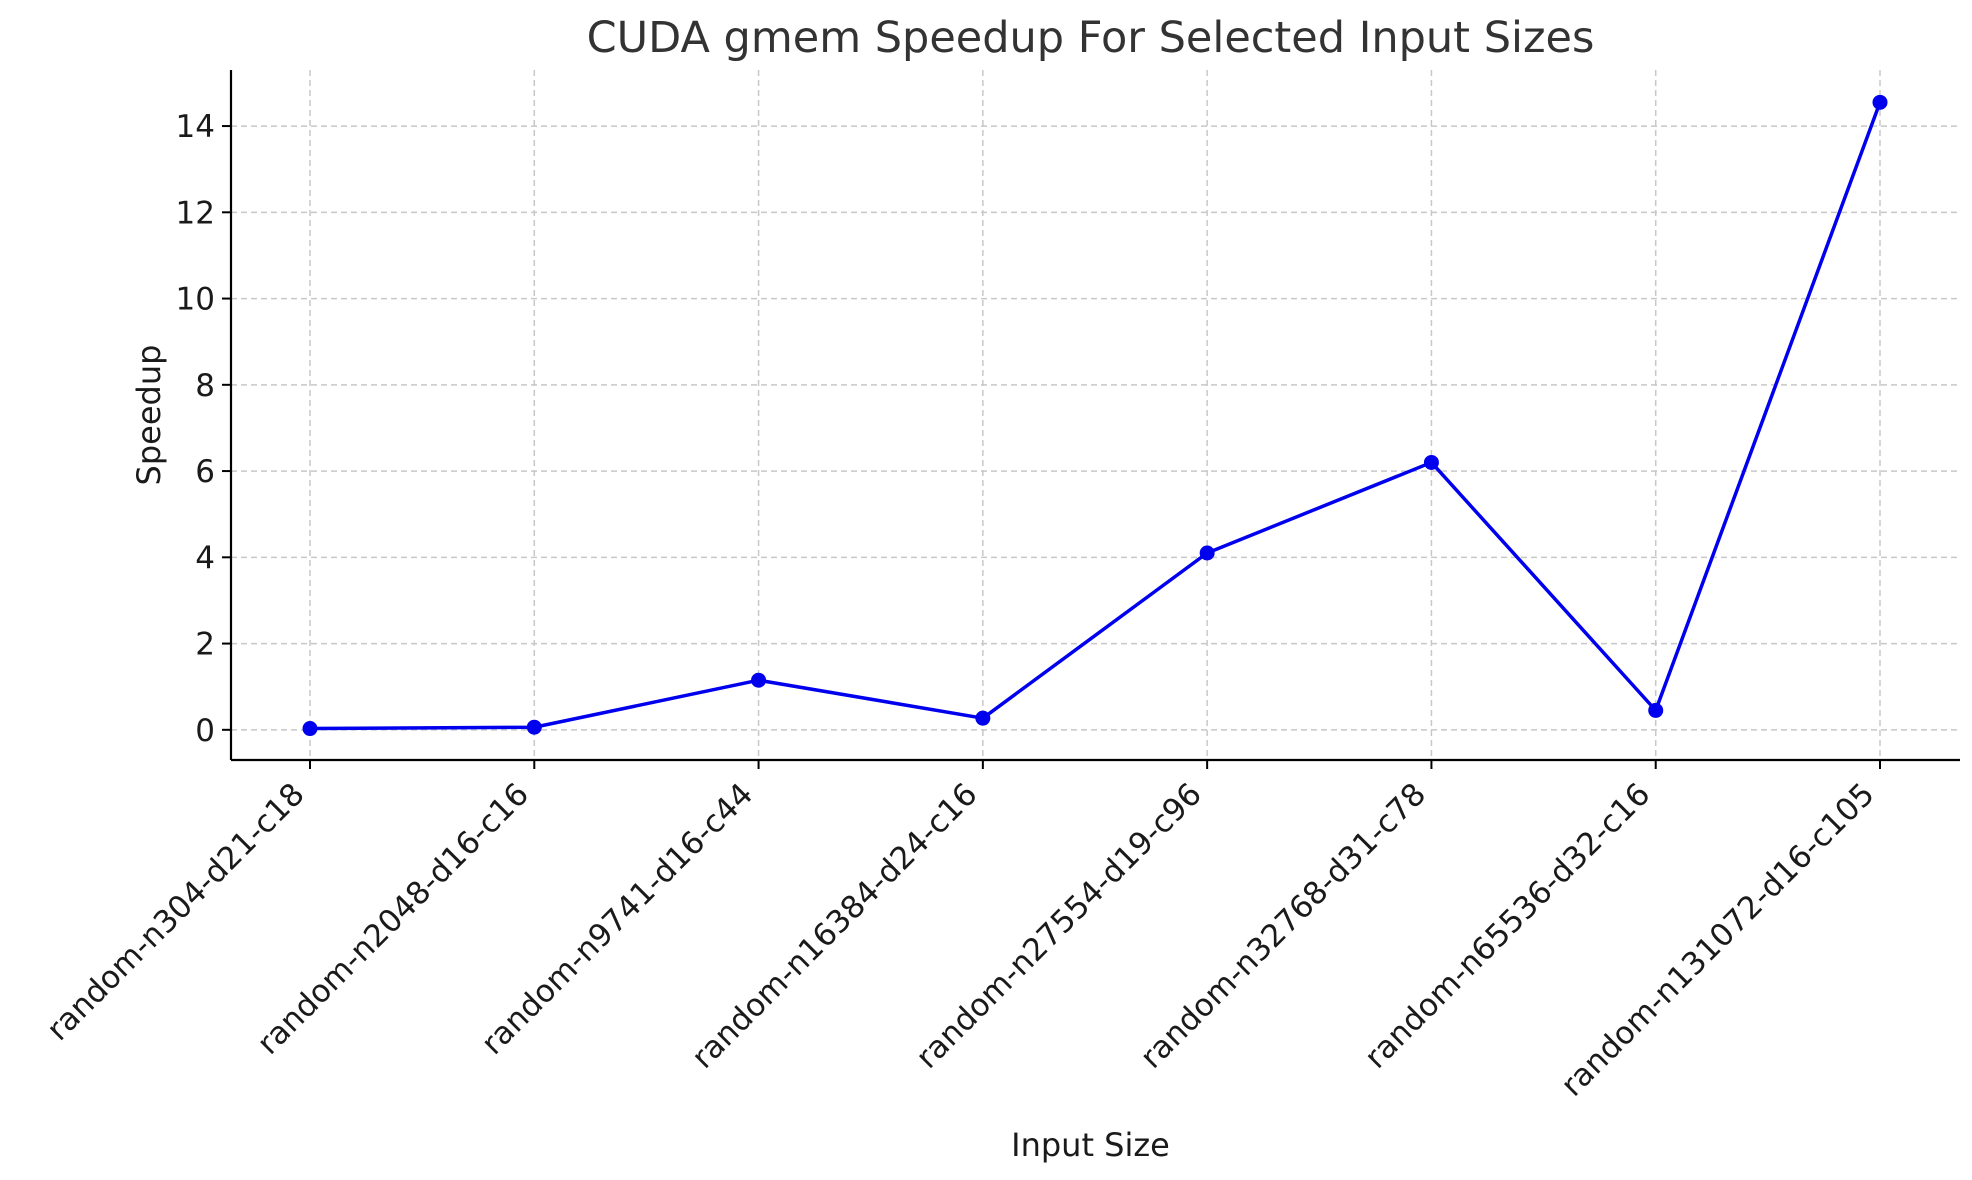 Image resolution: width=1972 pixels, height=1180 pixels. Describe the element at coordinates (205, 645) in the screenshot. I see `y-tick-label: 2` at that location.